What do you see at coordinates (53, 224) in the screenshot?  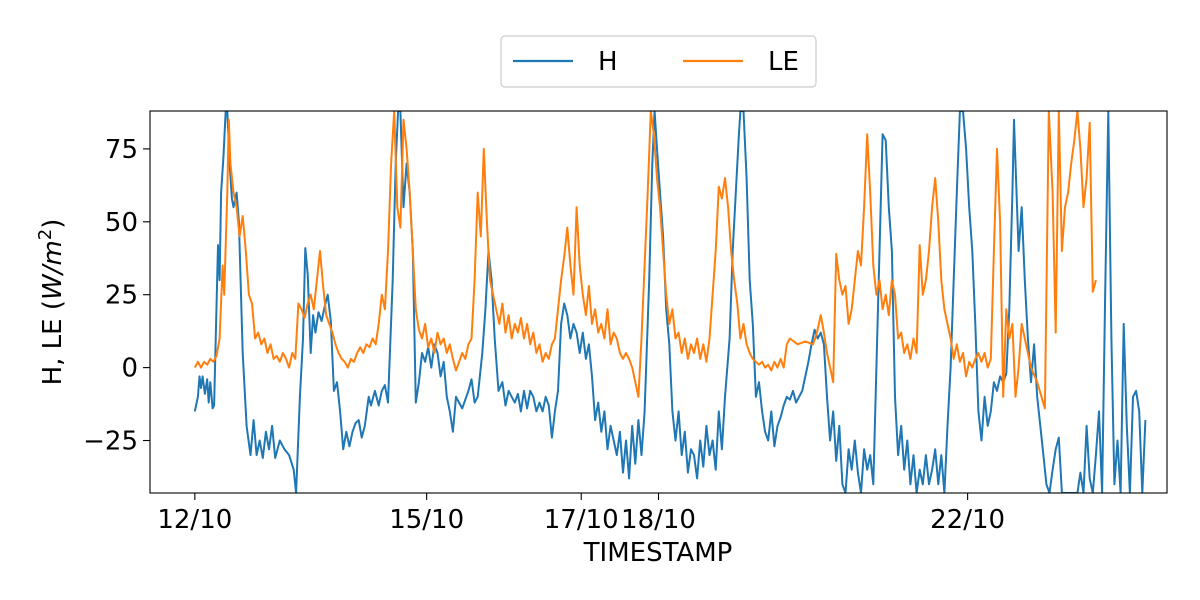 I see `y-axis-label-close: )` at bounding box center [53, 224].